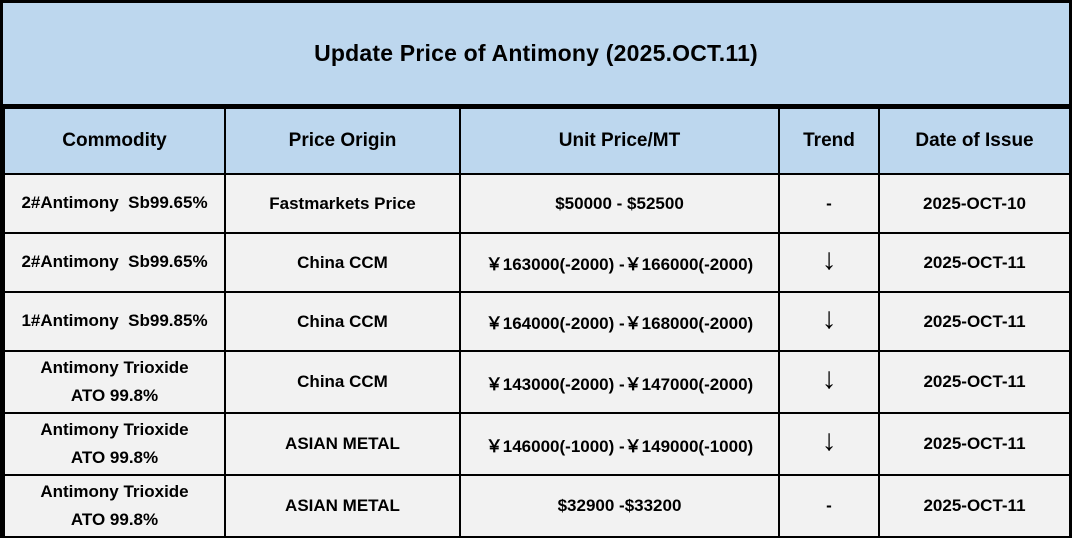 This screenshot has height=538, width=1072. I want to click on date-of-issue-cell: 2025-OCT-10, so click(974, 203).